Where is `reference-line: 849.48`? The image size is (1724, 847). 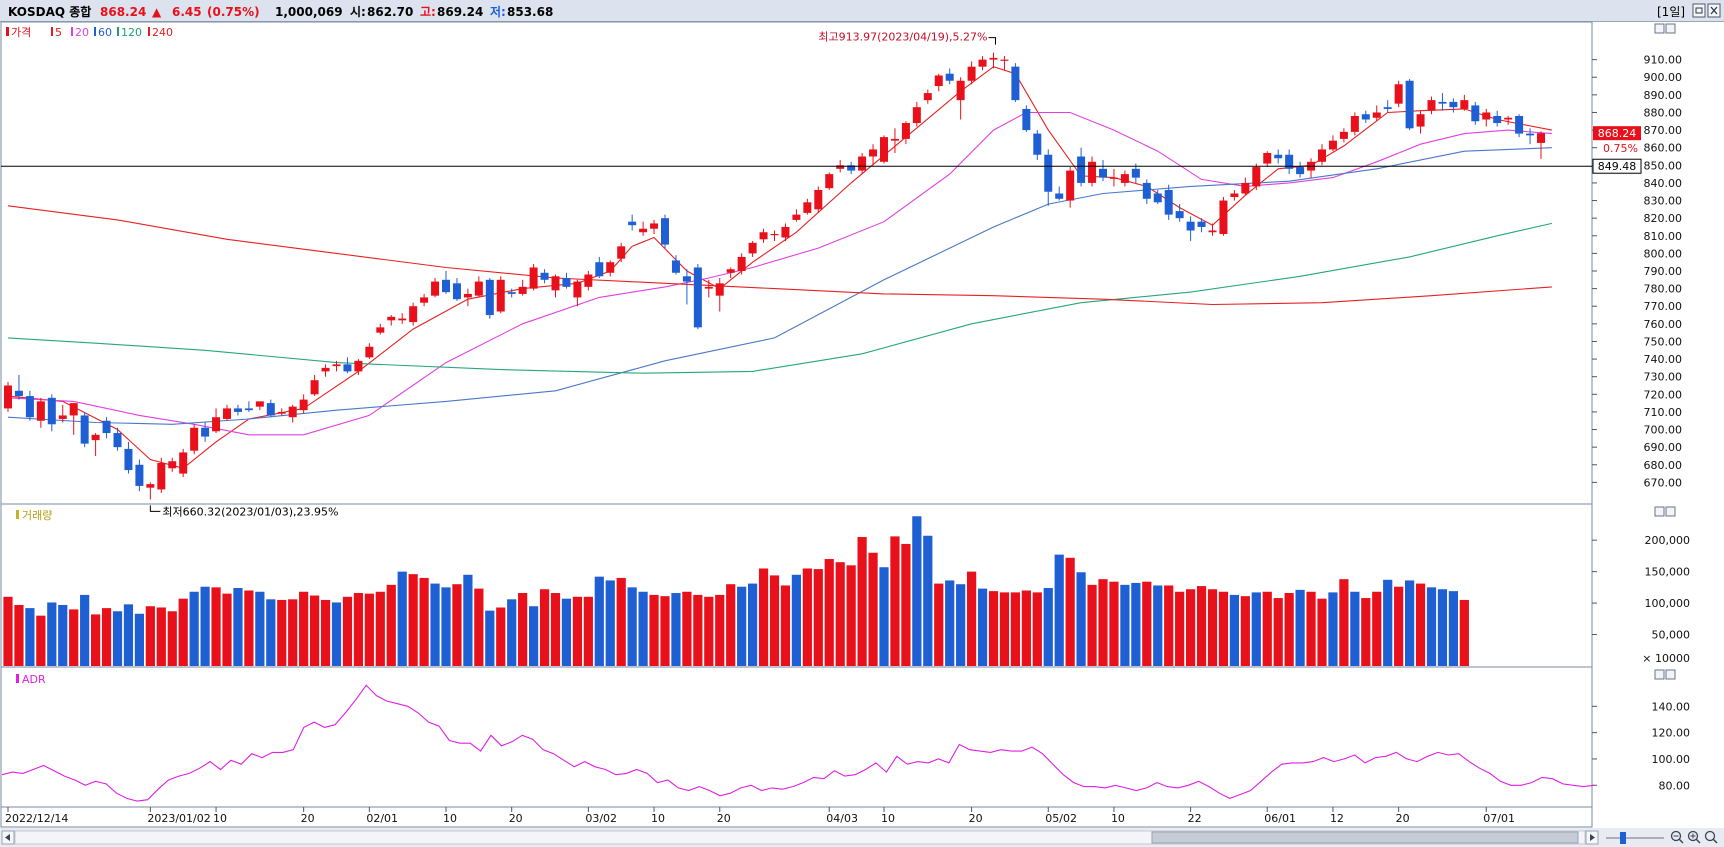
reference-line: 849.48 is located at coordinates (821, 166).